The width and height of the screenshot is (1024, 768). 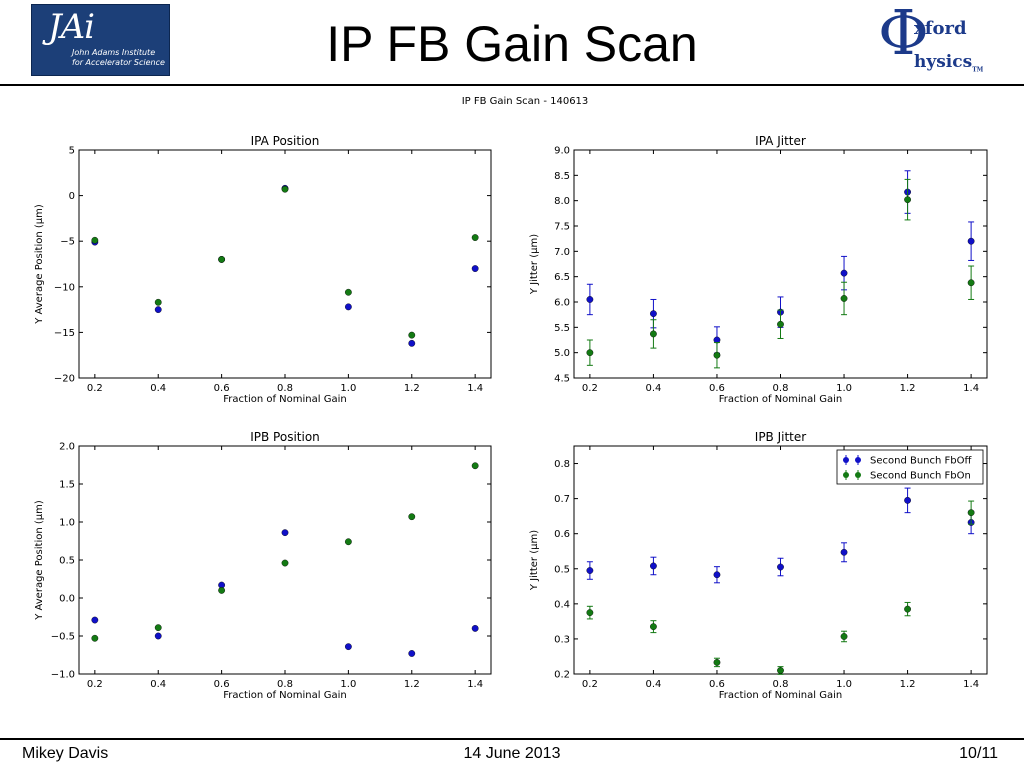 What do you see at coordinates (71, 27) in the screenshot?
I see `jai-logo-mark: JAi` at bounding box center [71, 27].